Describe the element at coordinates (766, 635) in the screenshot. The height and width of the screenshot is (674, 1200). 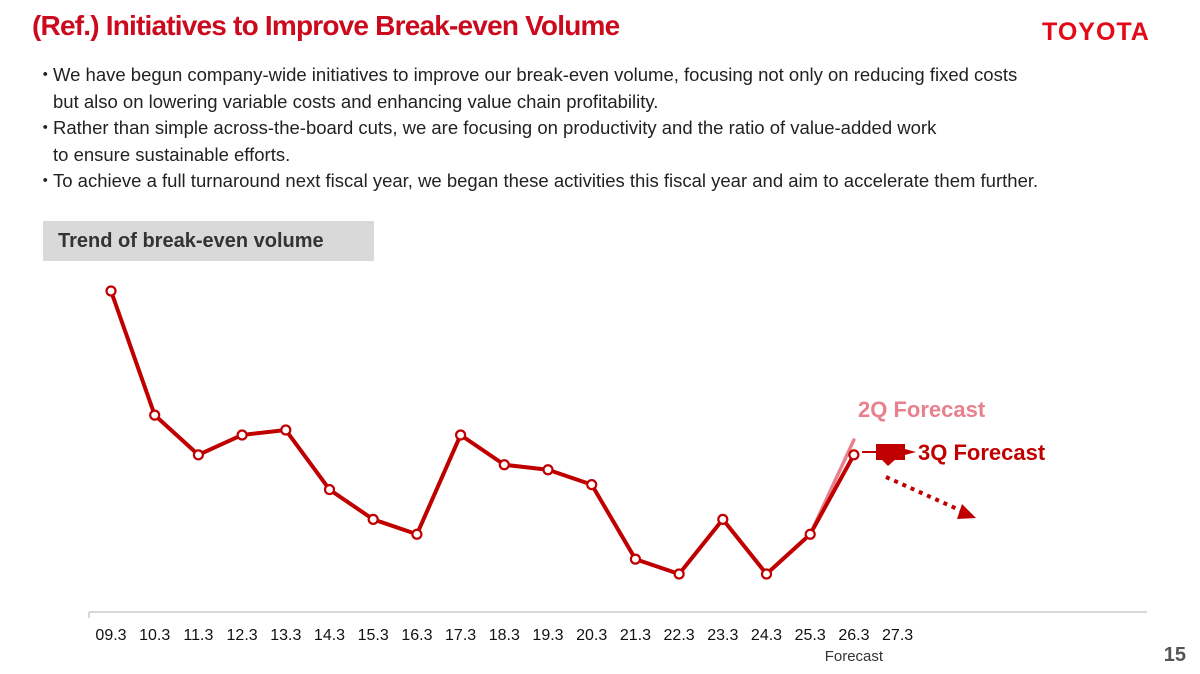
I see `x-tick-label: 24.3` at that location.